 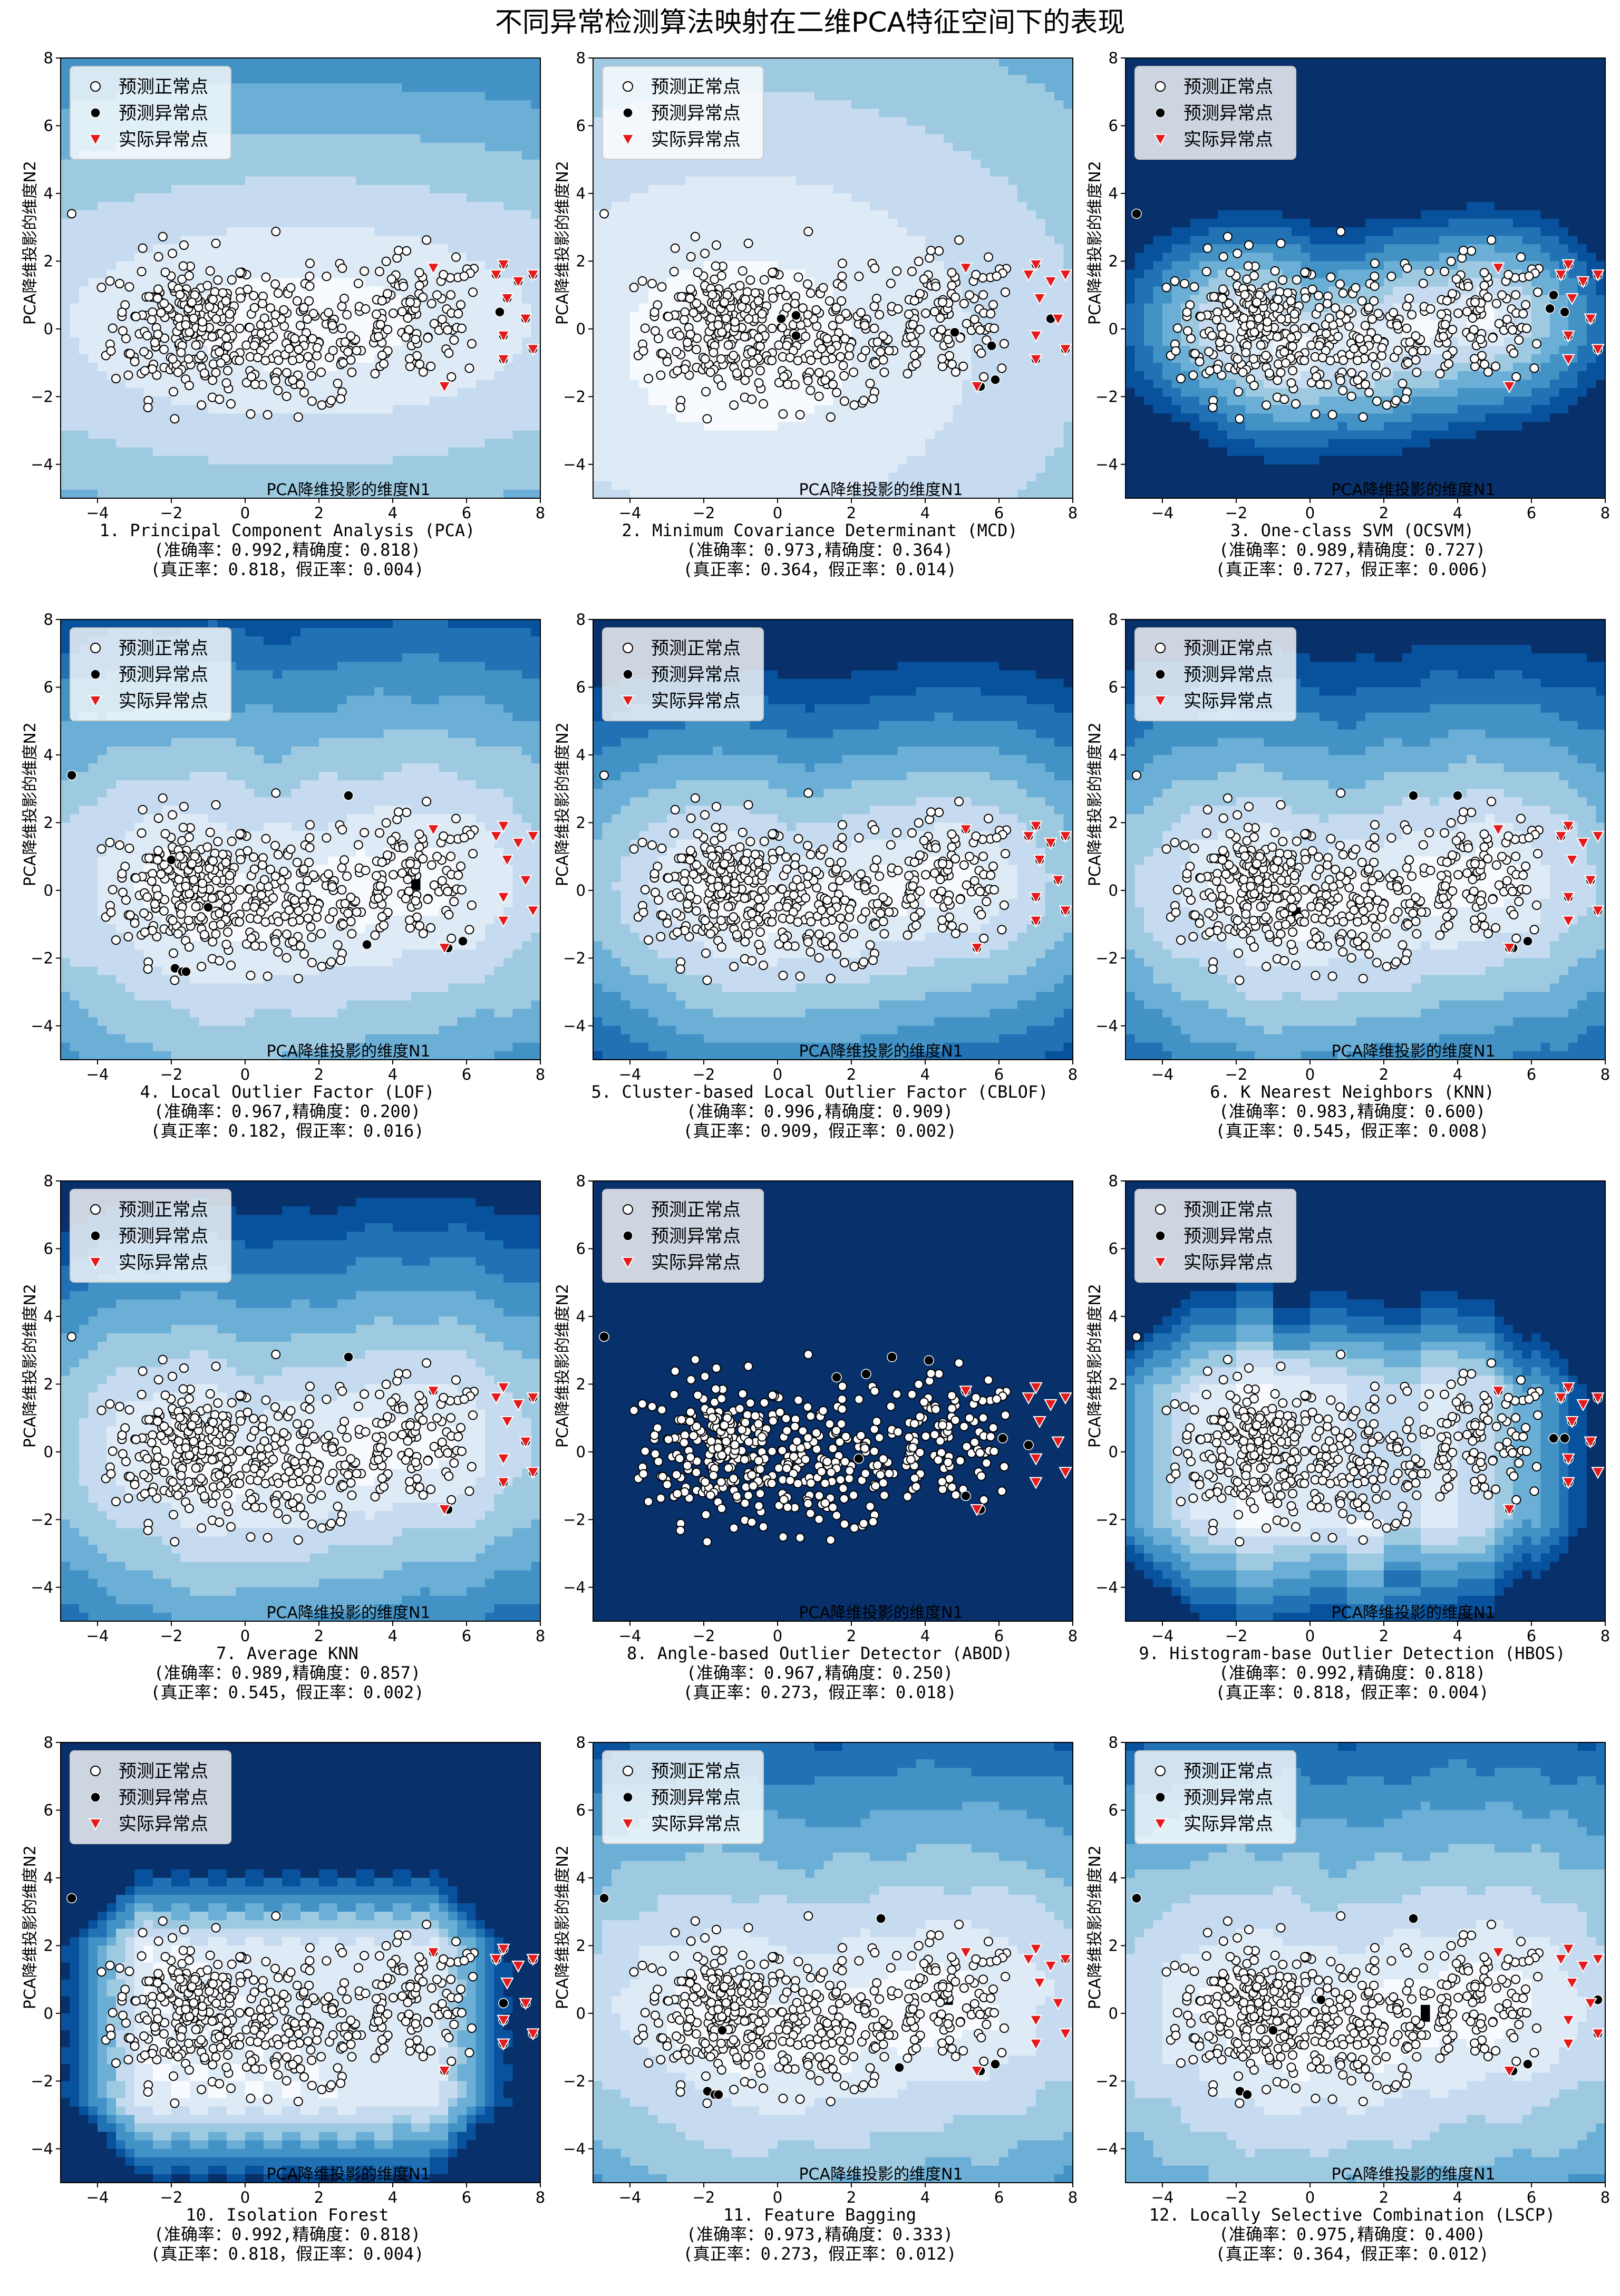 What do you see at coordinates (704, 1074) in the screenshot?
I see `x-tick-label: −2` at bounding box center [704, 1074].